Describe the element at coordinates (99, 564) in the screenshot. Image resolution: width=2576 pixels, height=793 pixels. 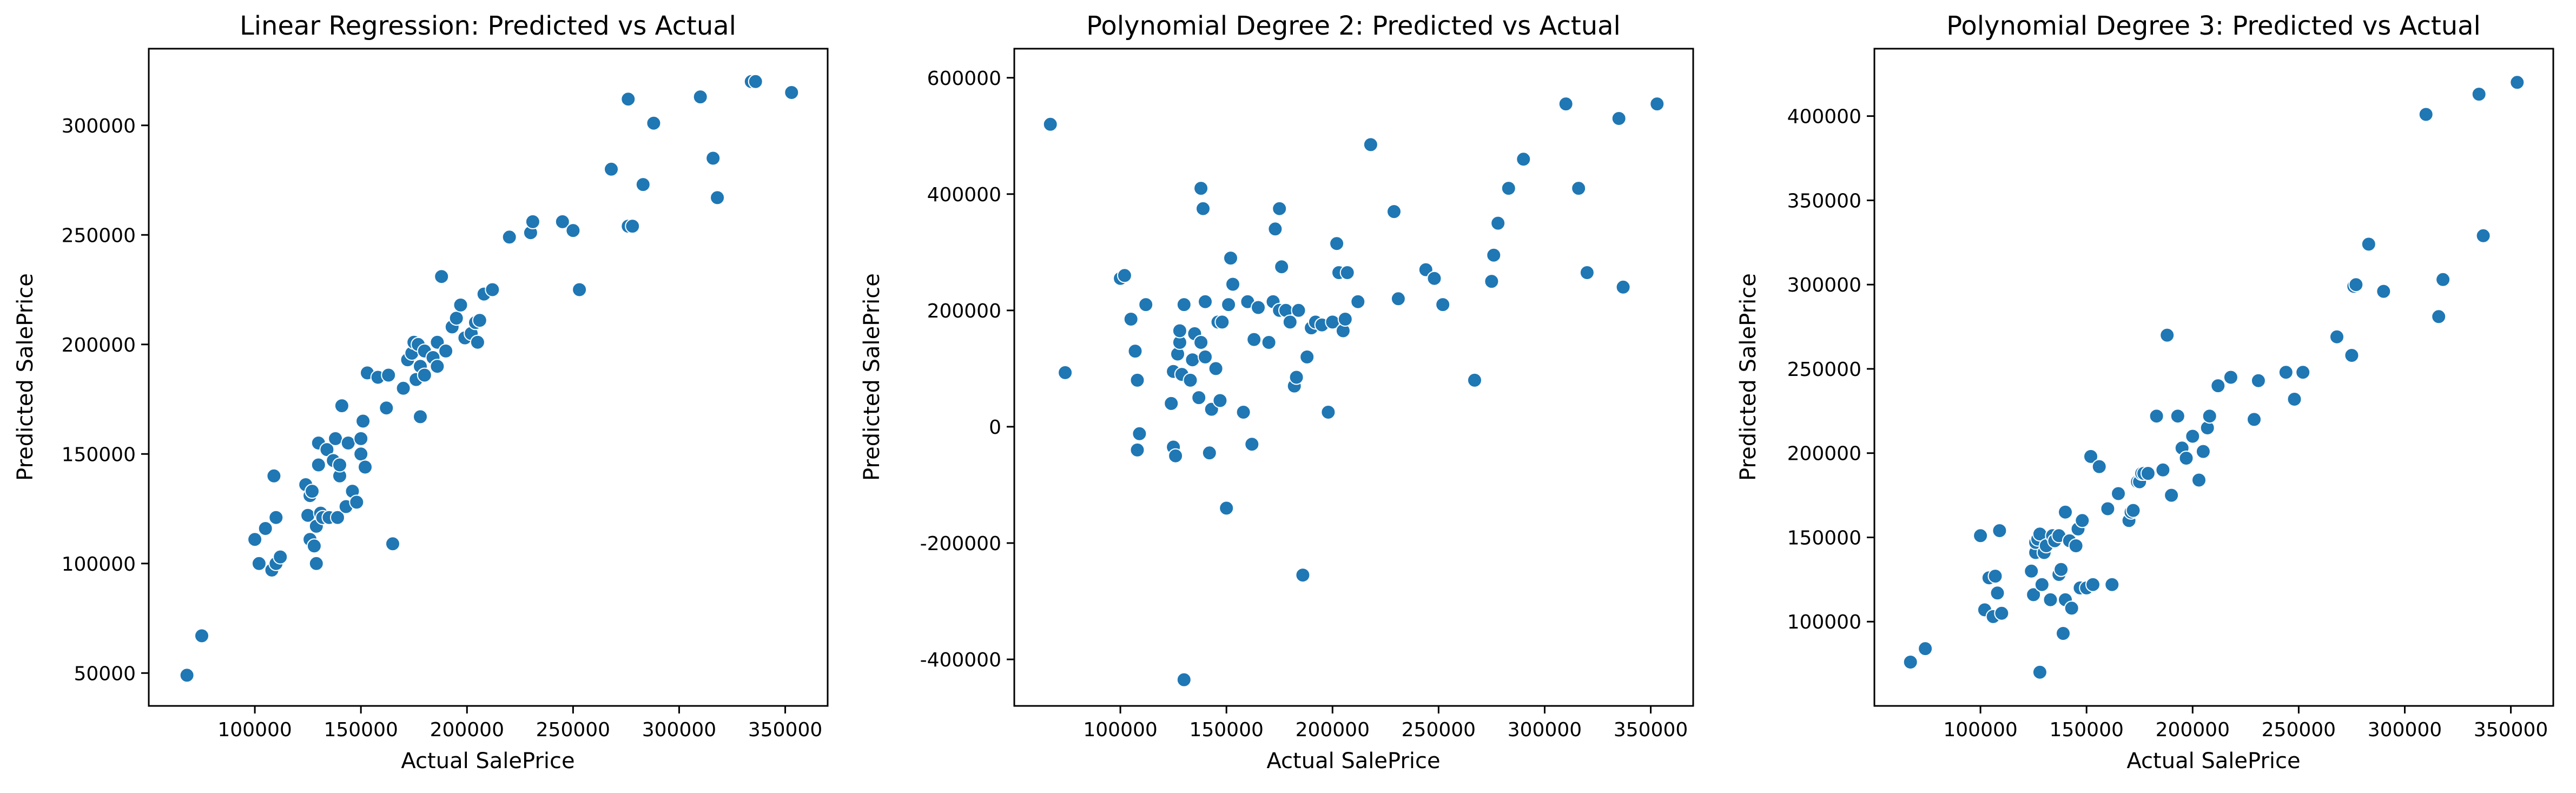
I see `y-tick-label: 100000` at that location.